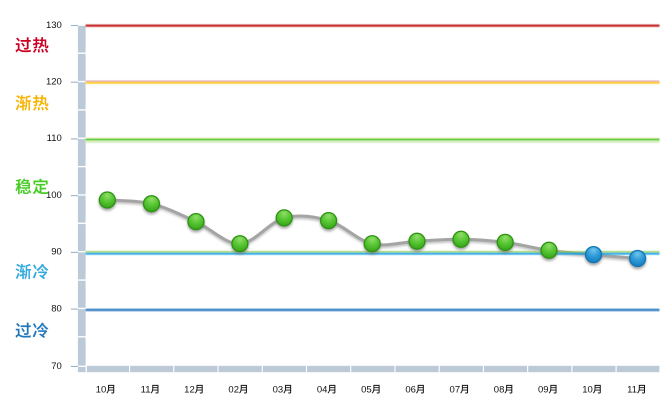 This screenshot has height=413, width=672. What do you see at coordinates (366, 390) in the screenshot?
I see `svg-text: 05` at bounding box center [366, 390].